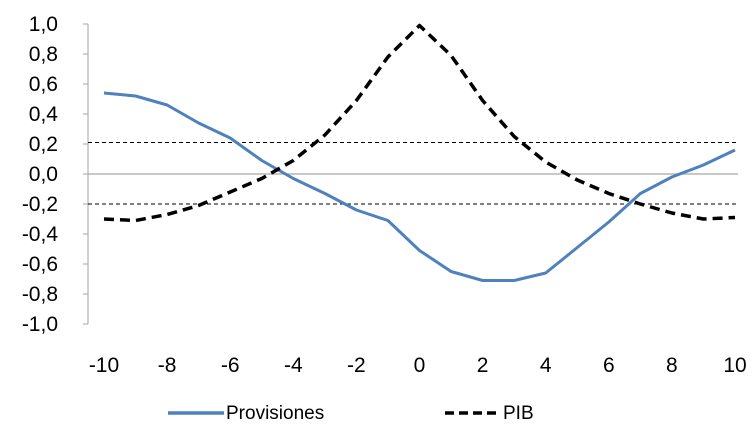 The height and width of the screenshot is (431, 755). What do you see at coordinates (672, 365) in the screenshot?
I see `x-tick-label: 8` at bounding box center [672, 365].